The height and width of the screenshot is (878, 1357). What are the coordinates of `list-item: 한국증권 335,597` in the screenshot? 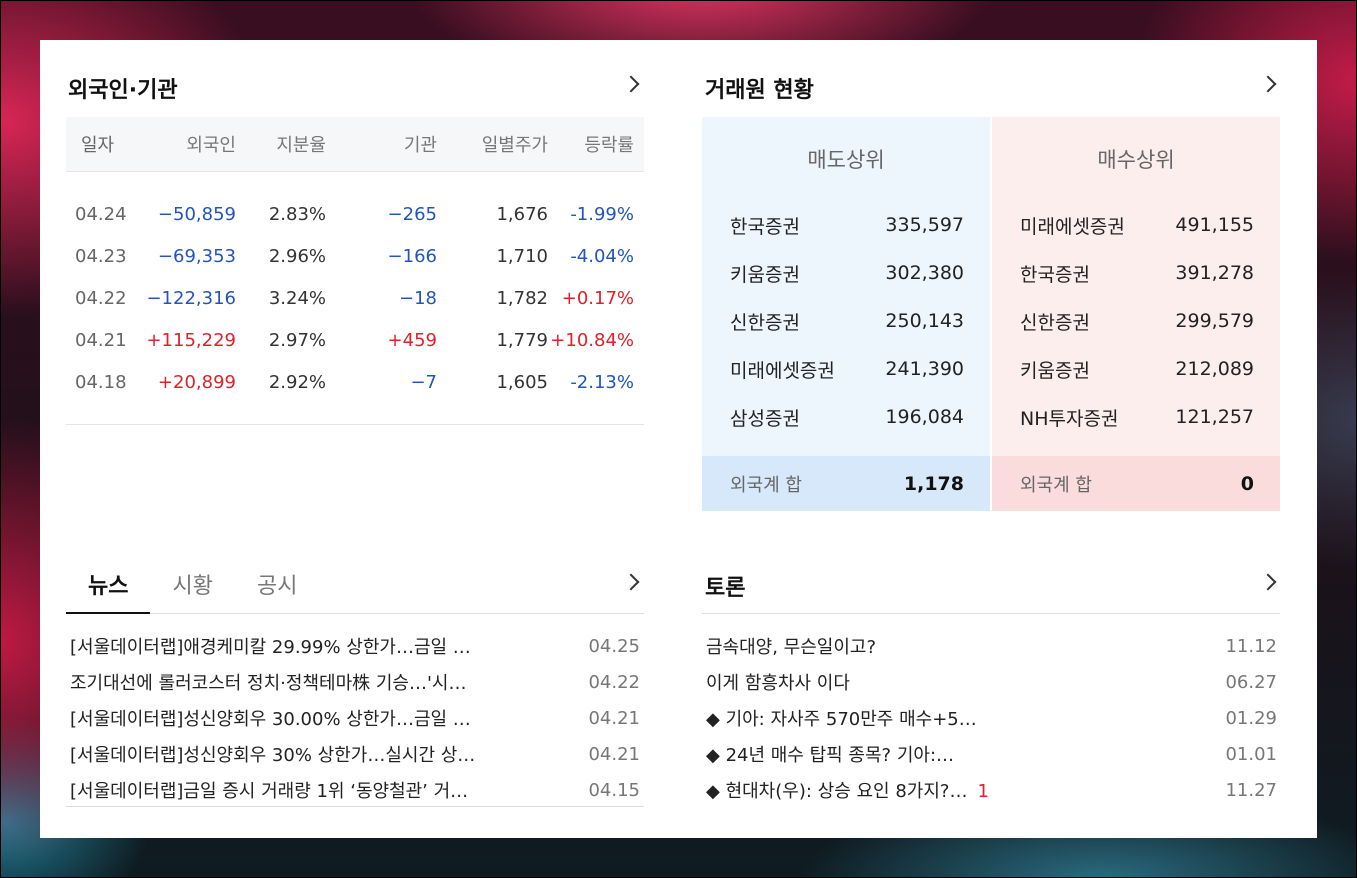 It's located at (846, 225).